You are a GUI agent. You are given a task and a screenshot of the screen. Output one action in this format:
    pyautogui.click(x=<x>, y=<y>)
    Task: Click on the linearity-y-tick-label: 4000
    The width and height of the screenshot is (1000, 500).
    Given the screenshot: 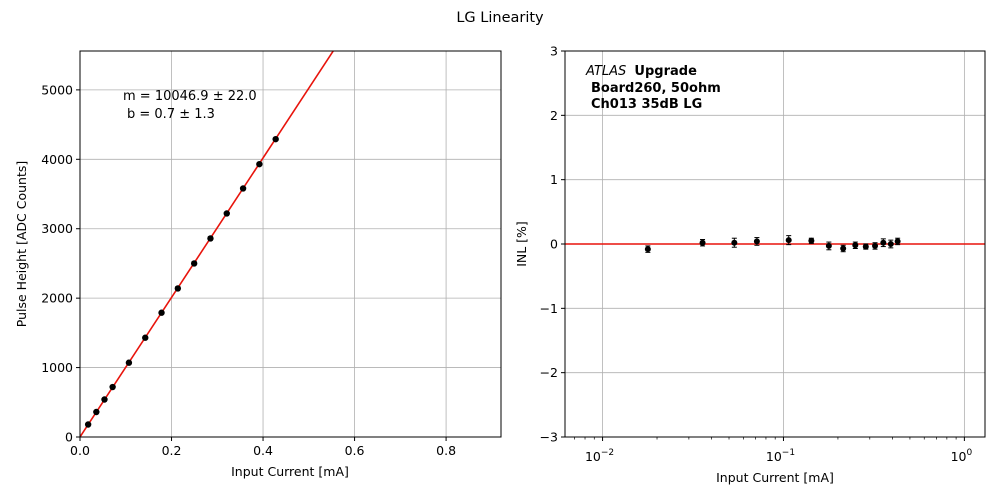 What is the action you would take?
    pyautogui.click(x=57, y=159)
    